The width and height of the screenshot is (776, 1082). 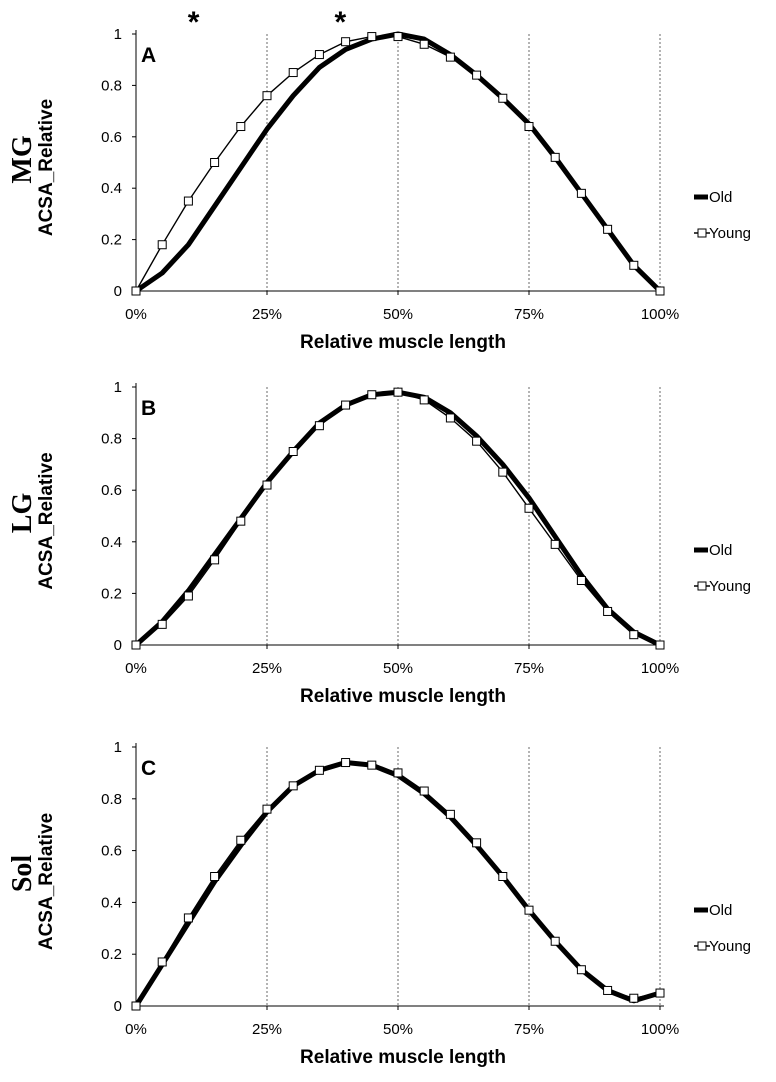 I want to click on panel-letter: B, so click(x=148, y=408).